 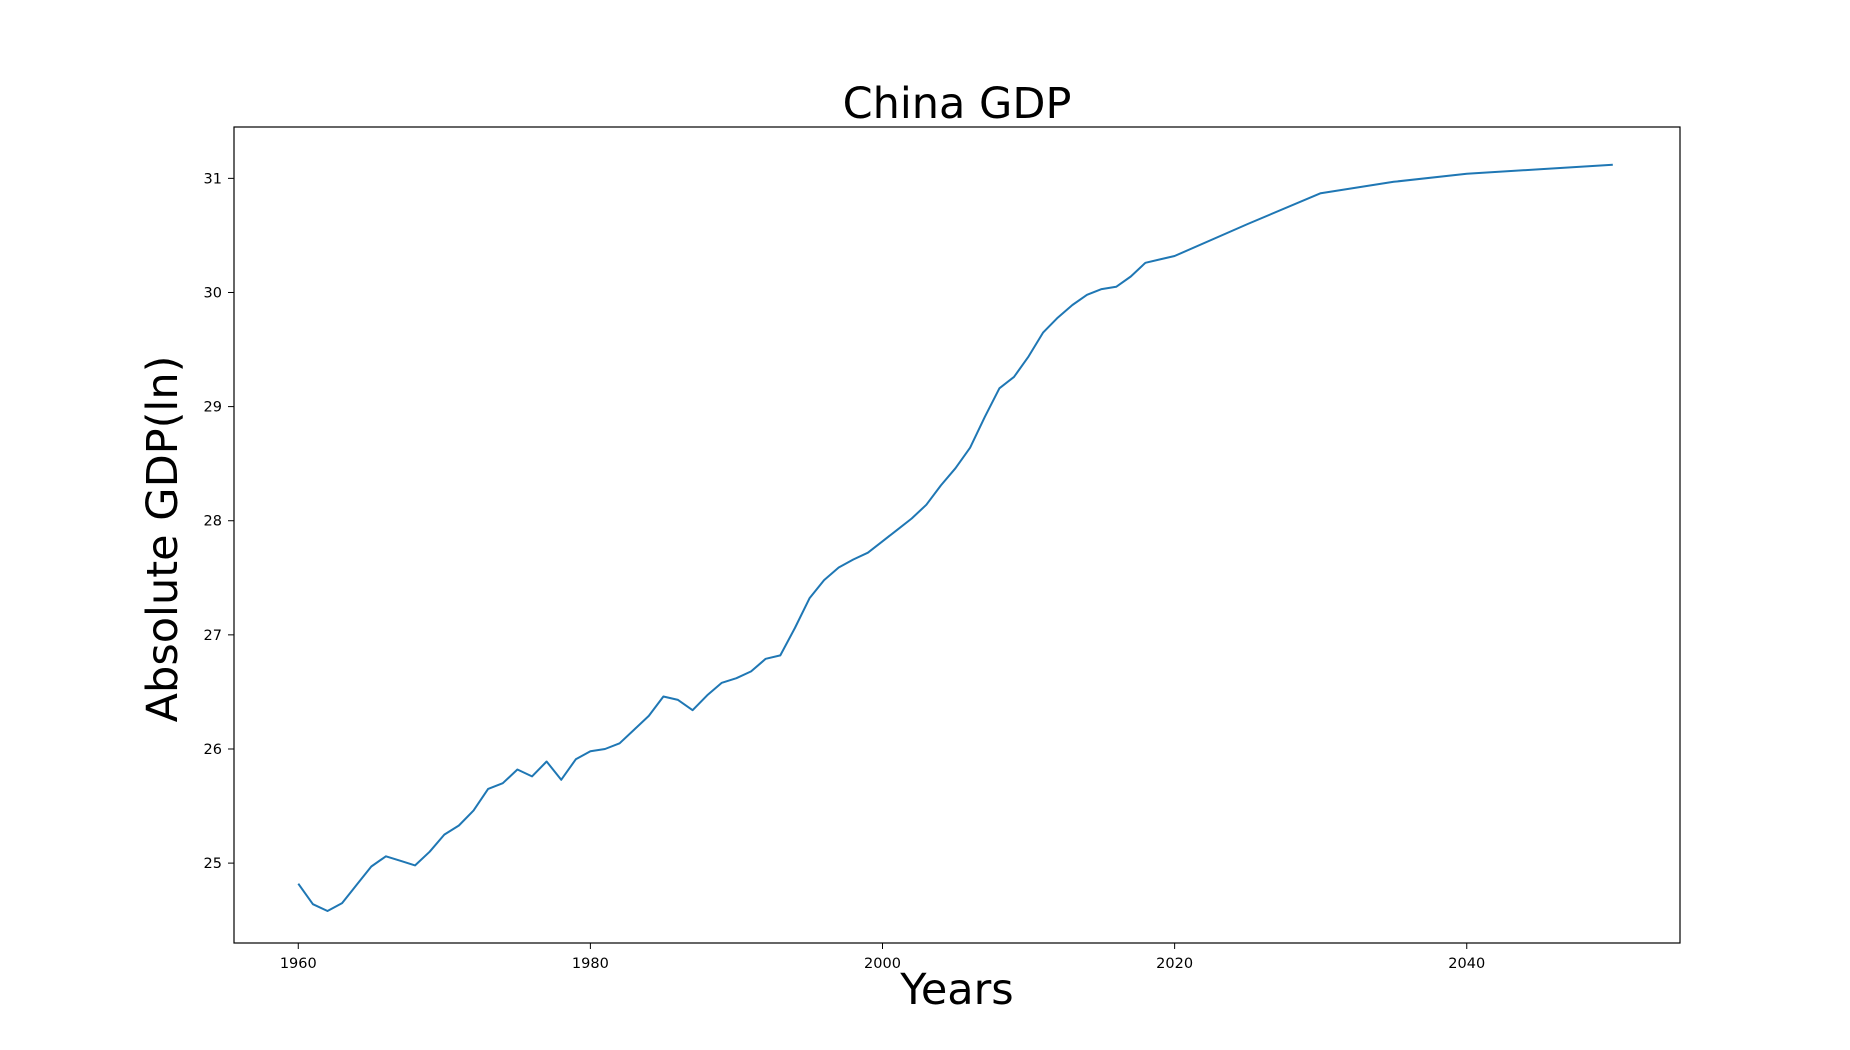 I want to click on y-tick-label: 29, so click(x=213, y=408).